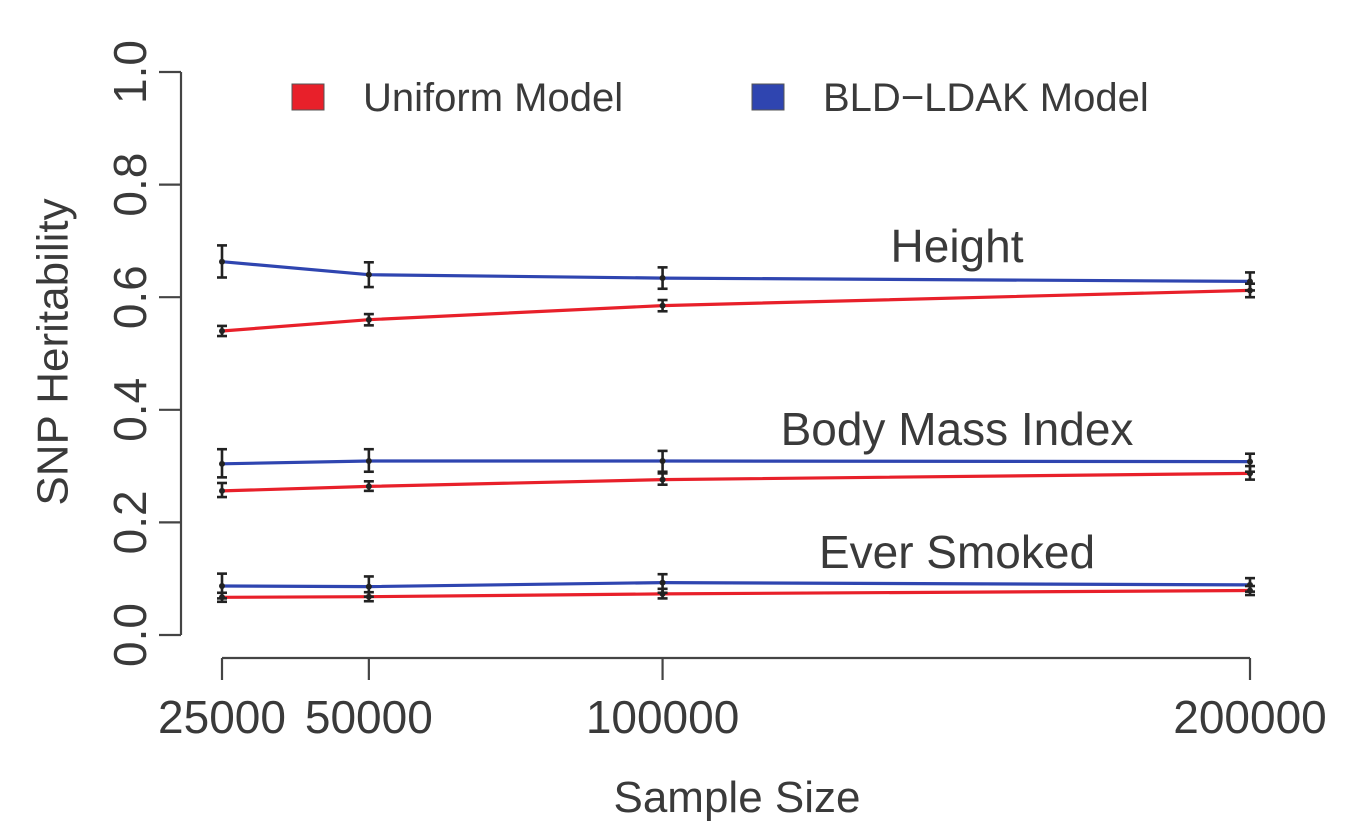 The height and width of the screenshot is (835, 1370). What do you see at coordinates (130, 635) in the screenshot?
I see `y-tick-label: 0.0` at bounding box center [130, 635].